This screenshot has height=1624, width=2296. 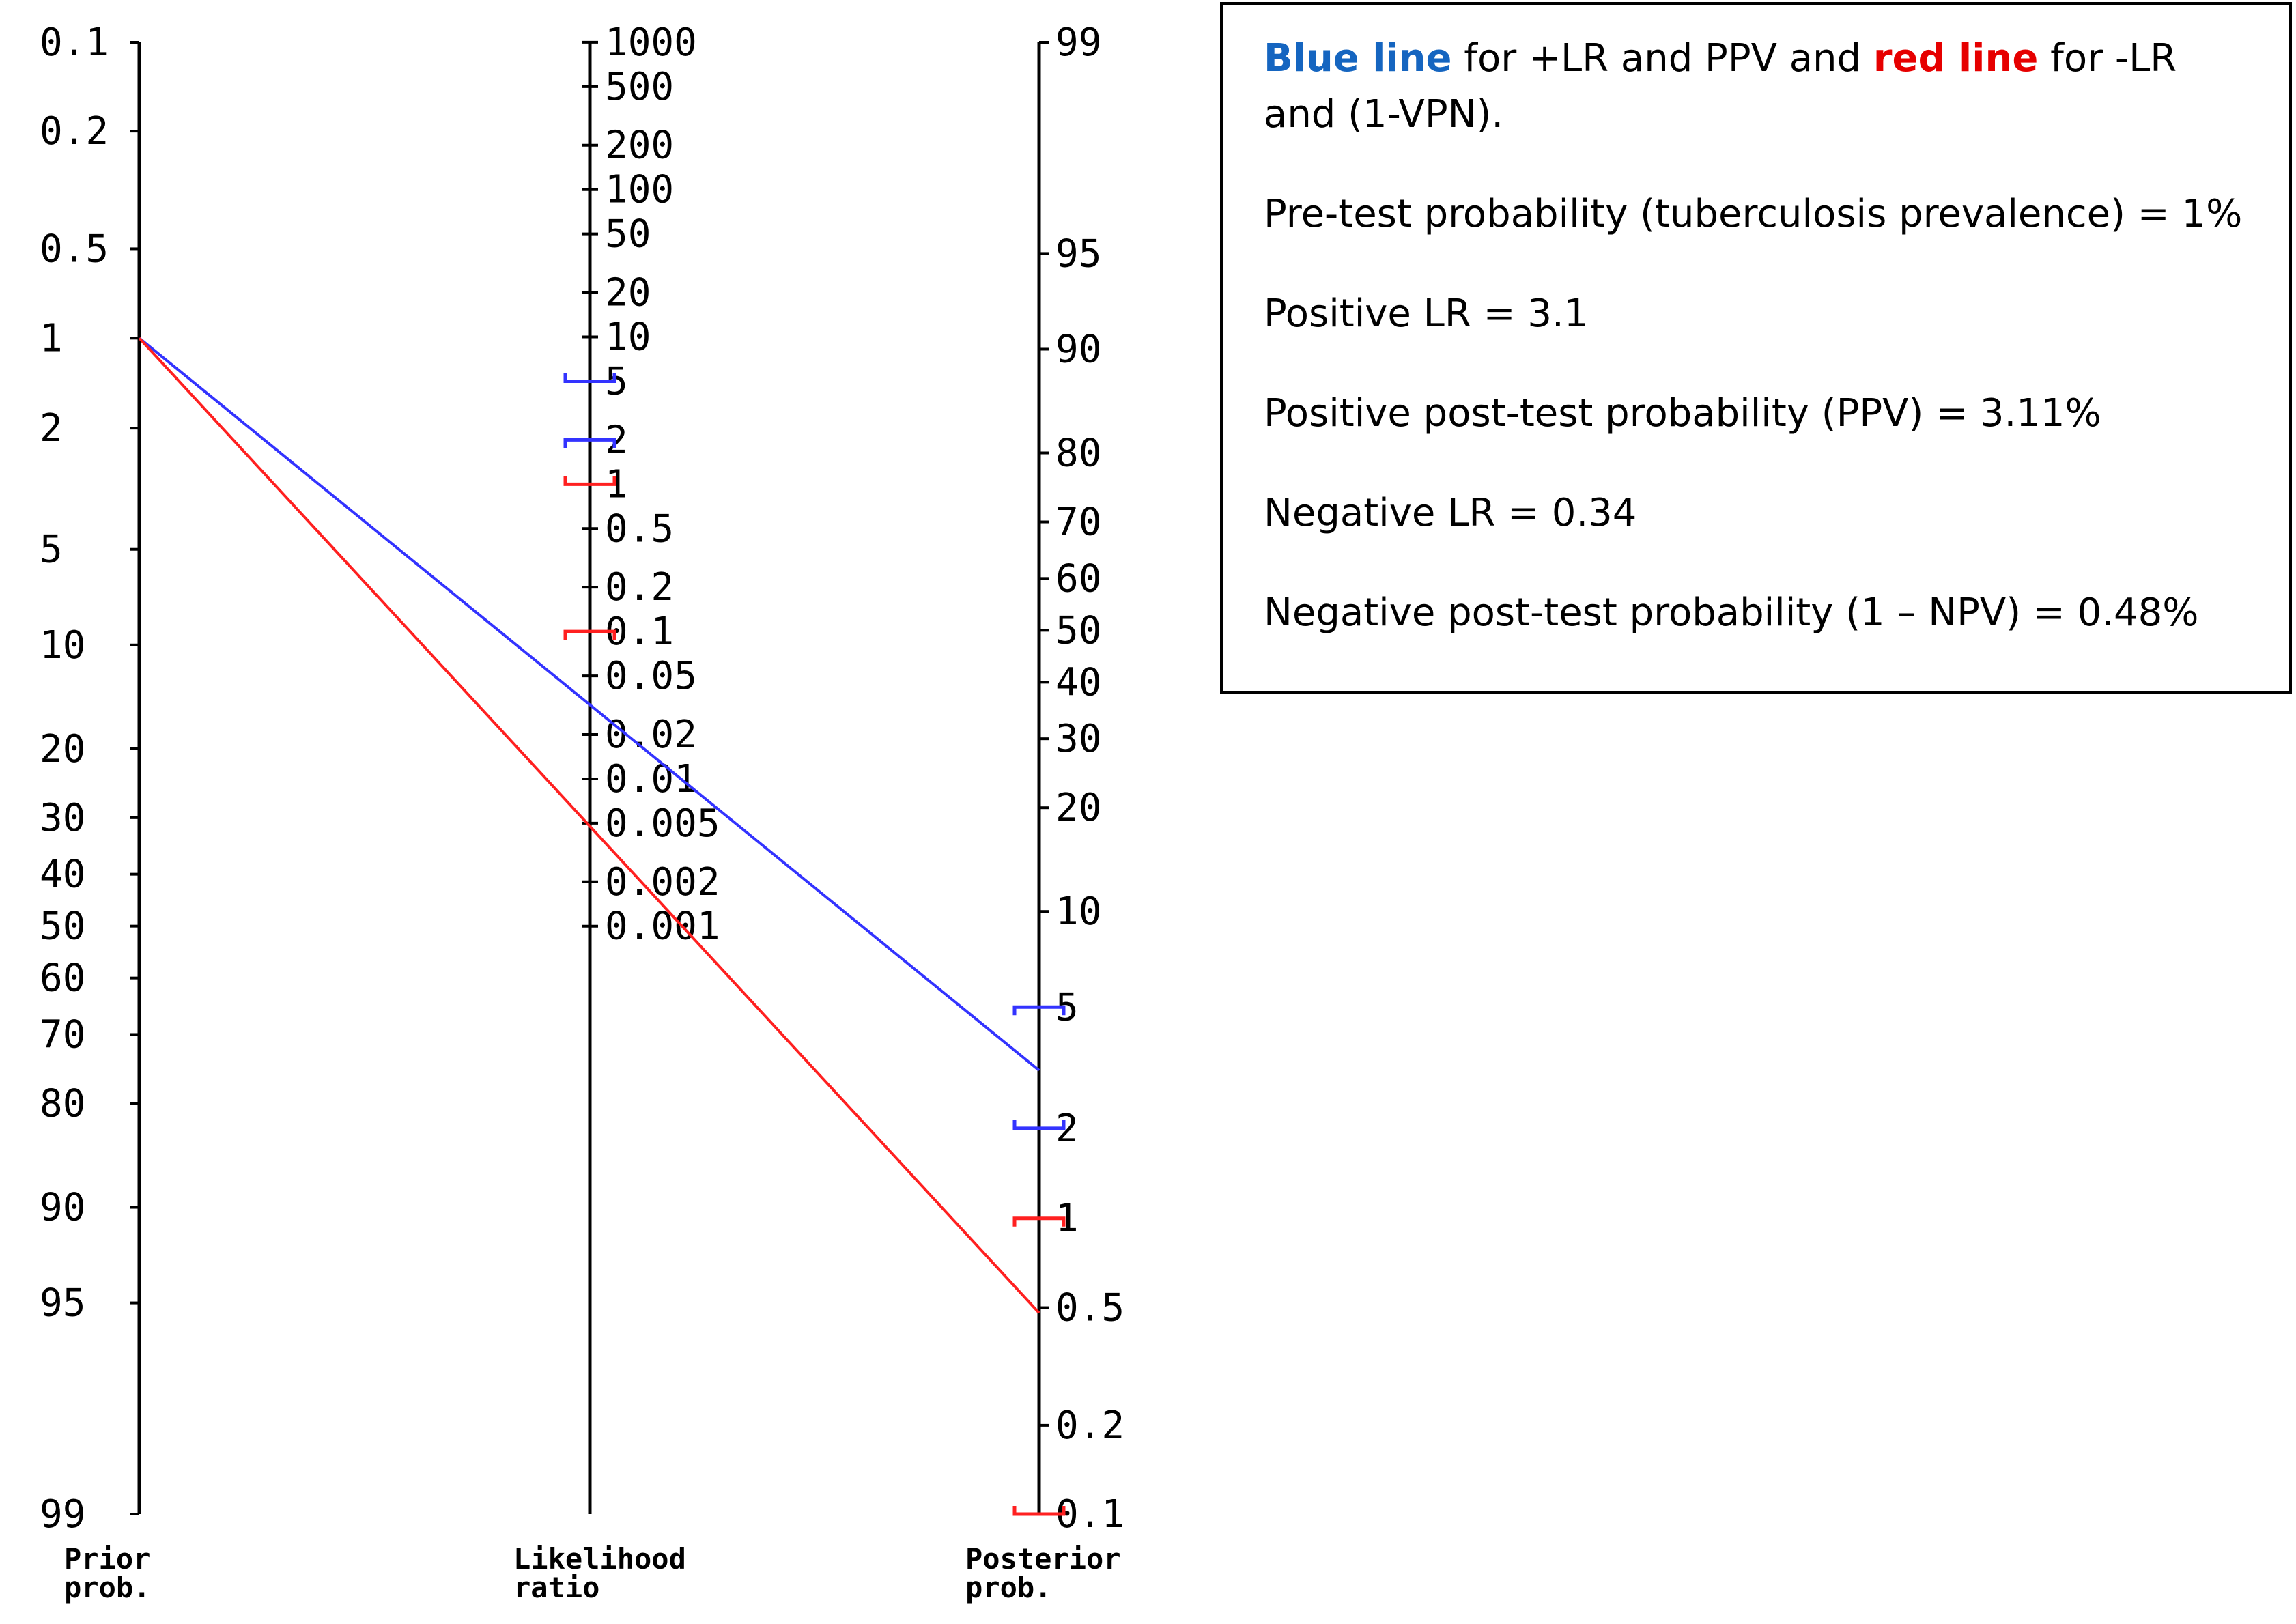 What do you see at coordinates (62, 1303) in the screenshot?
I see `prior-tick-label: 95` at bounding box center [62, 1303].